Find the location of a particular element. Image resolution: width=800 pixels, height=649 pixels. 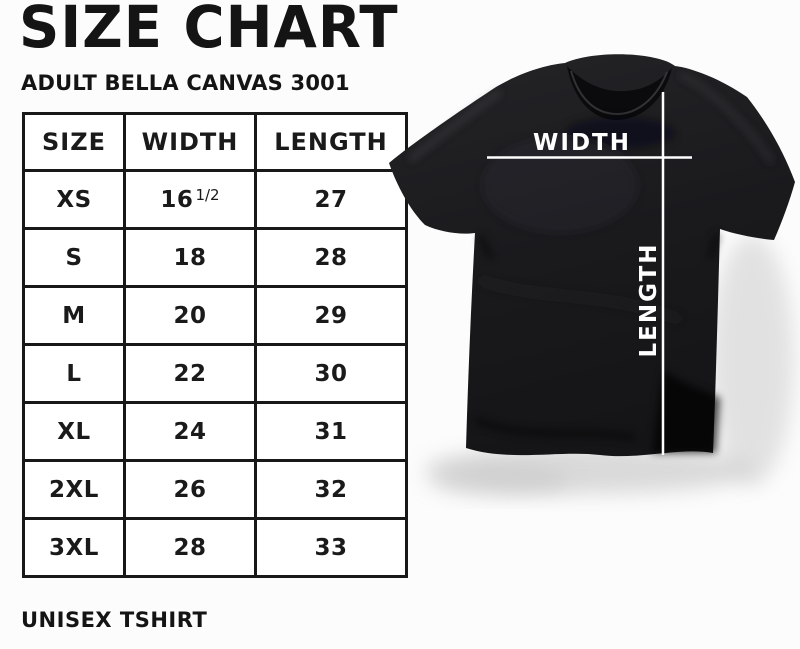

table-row: M 20 29 is located at coordinates (215, 315).